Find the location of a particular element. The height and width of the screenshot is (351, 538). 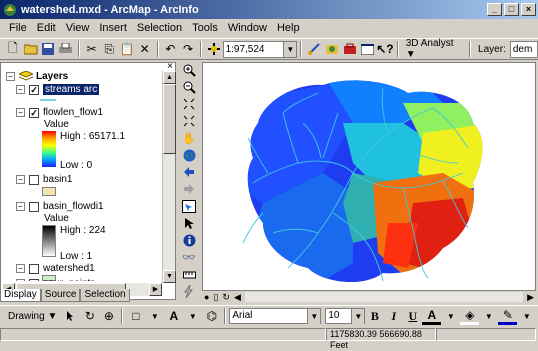

refresh-icon: ↻ is located at coordinates (226, 296).